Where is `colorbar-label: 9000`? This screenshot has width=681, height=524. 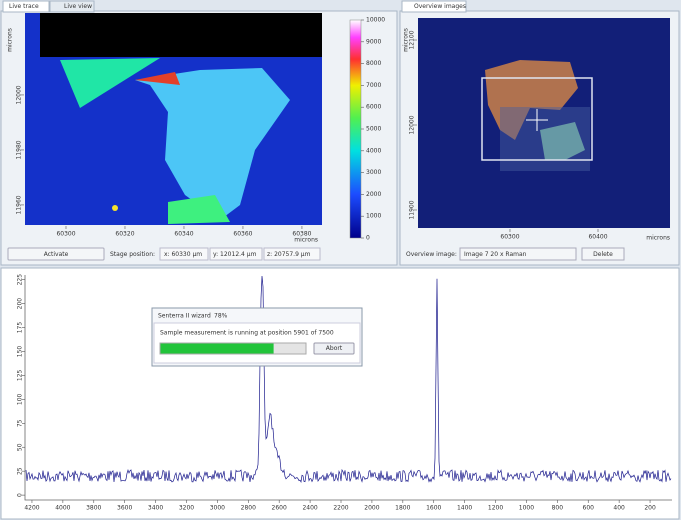 colorbar-label: 9000 is located at coordinates (373, 41).